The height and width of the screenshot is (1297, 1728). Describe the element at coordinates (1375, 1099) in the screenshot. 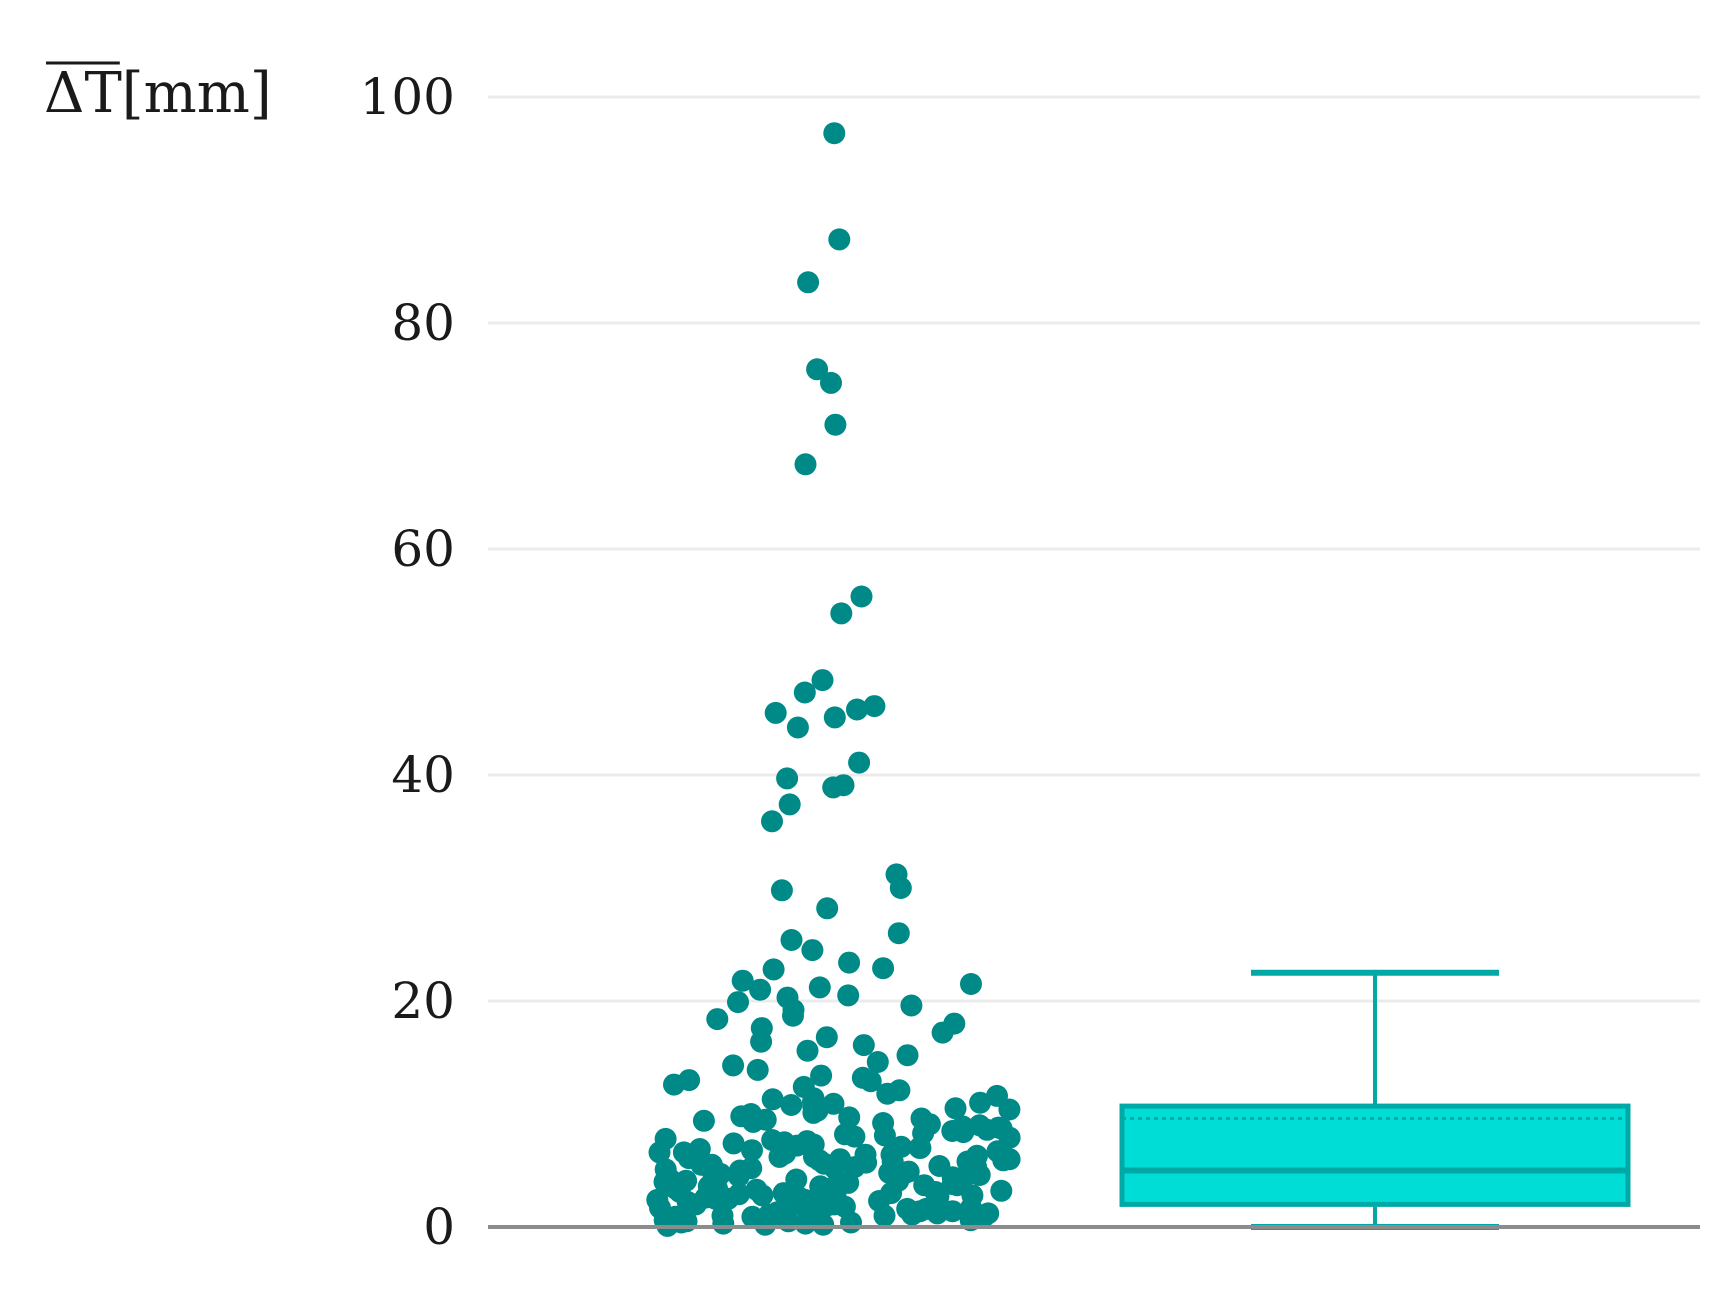

I see `box-plot` at that location.